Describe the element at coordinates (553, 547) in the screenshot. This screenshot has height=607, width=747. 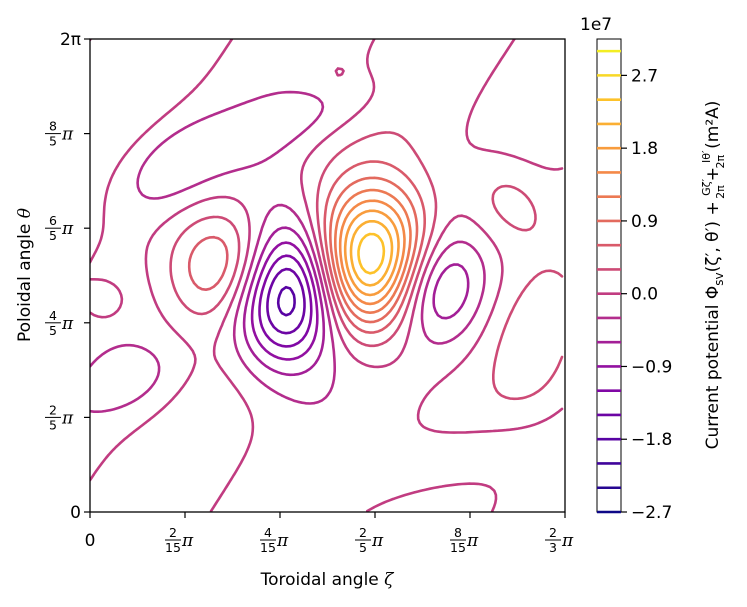
I see `tick-denominator: 3` at that location.